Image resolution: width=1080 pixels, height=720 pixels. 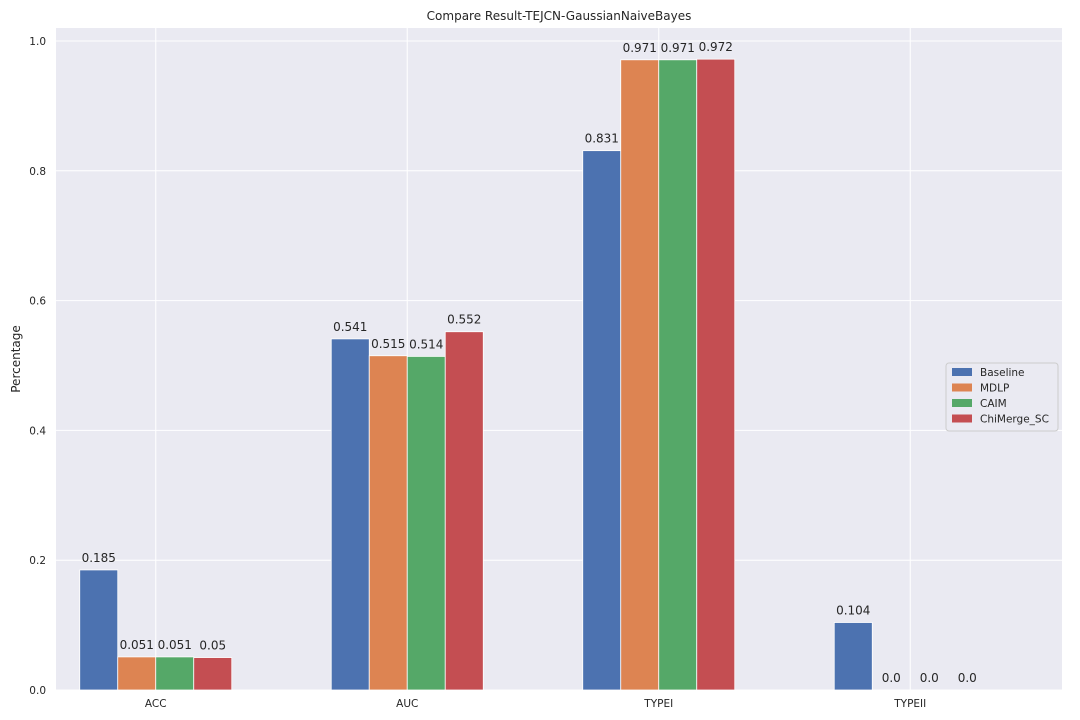 I want to click on bar-value-label: 0.552, so click(x=464, y=320).